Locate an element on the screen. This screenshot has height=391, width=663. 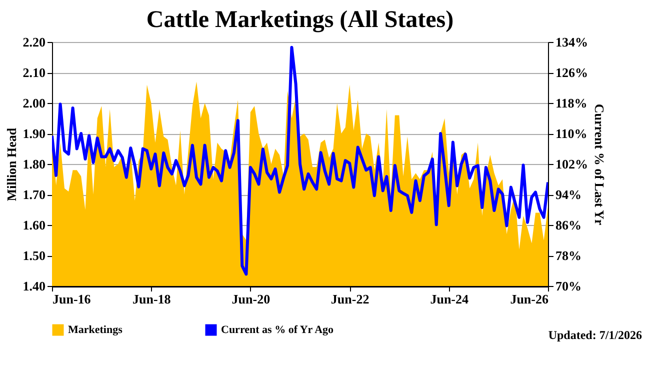
y-tick-label: 2.00 is located at coordinates (34, 103).